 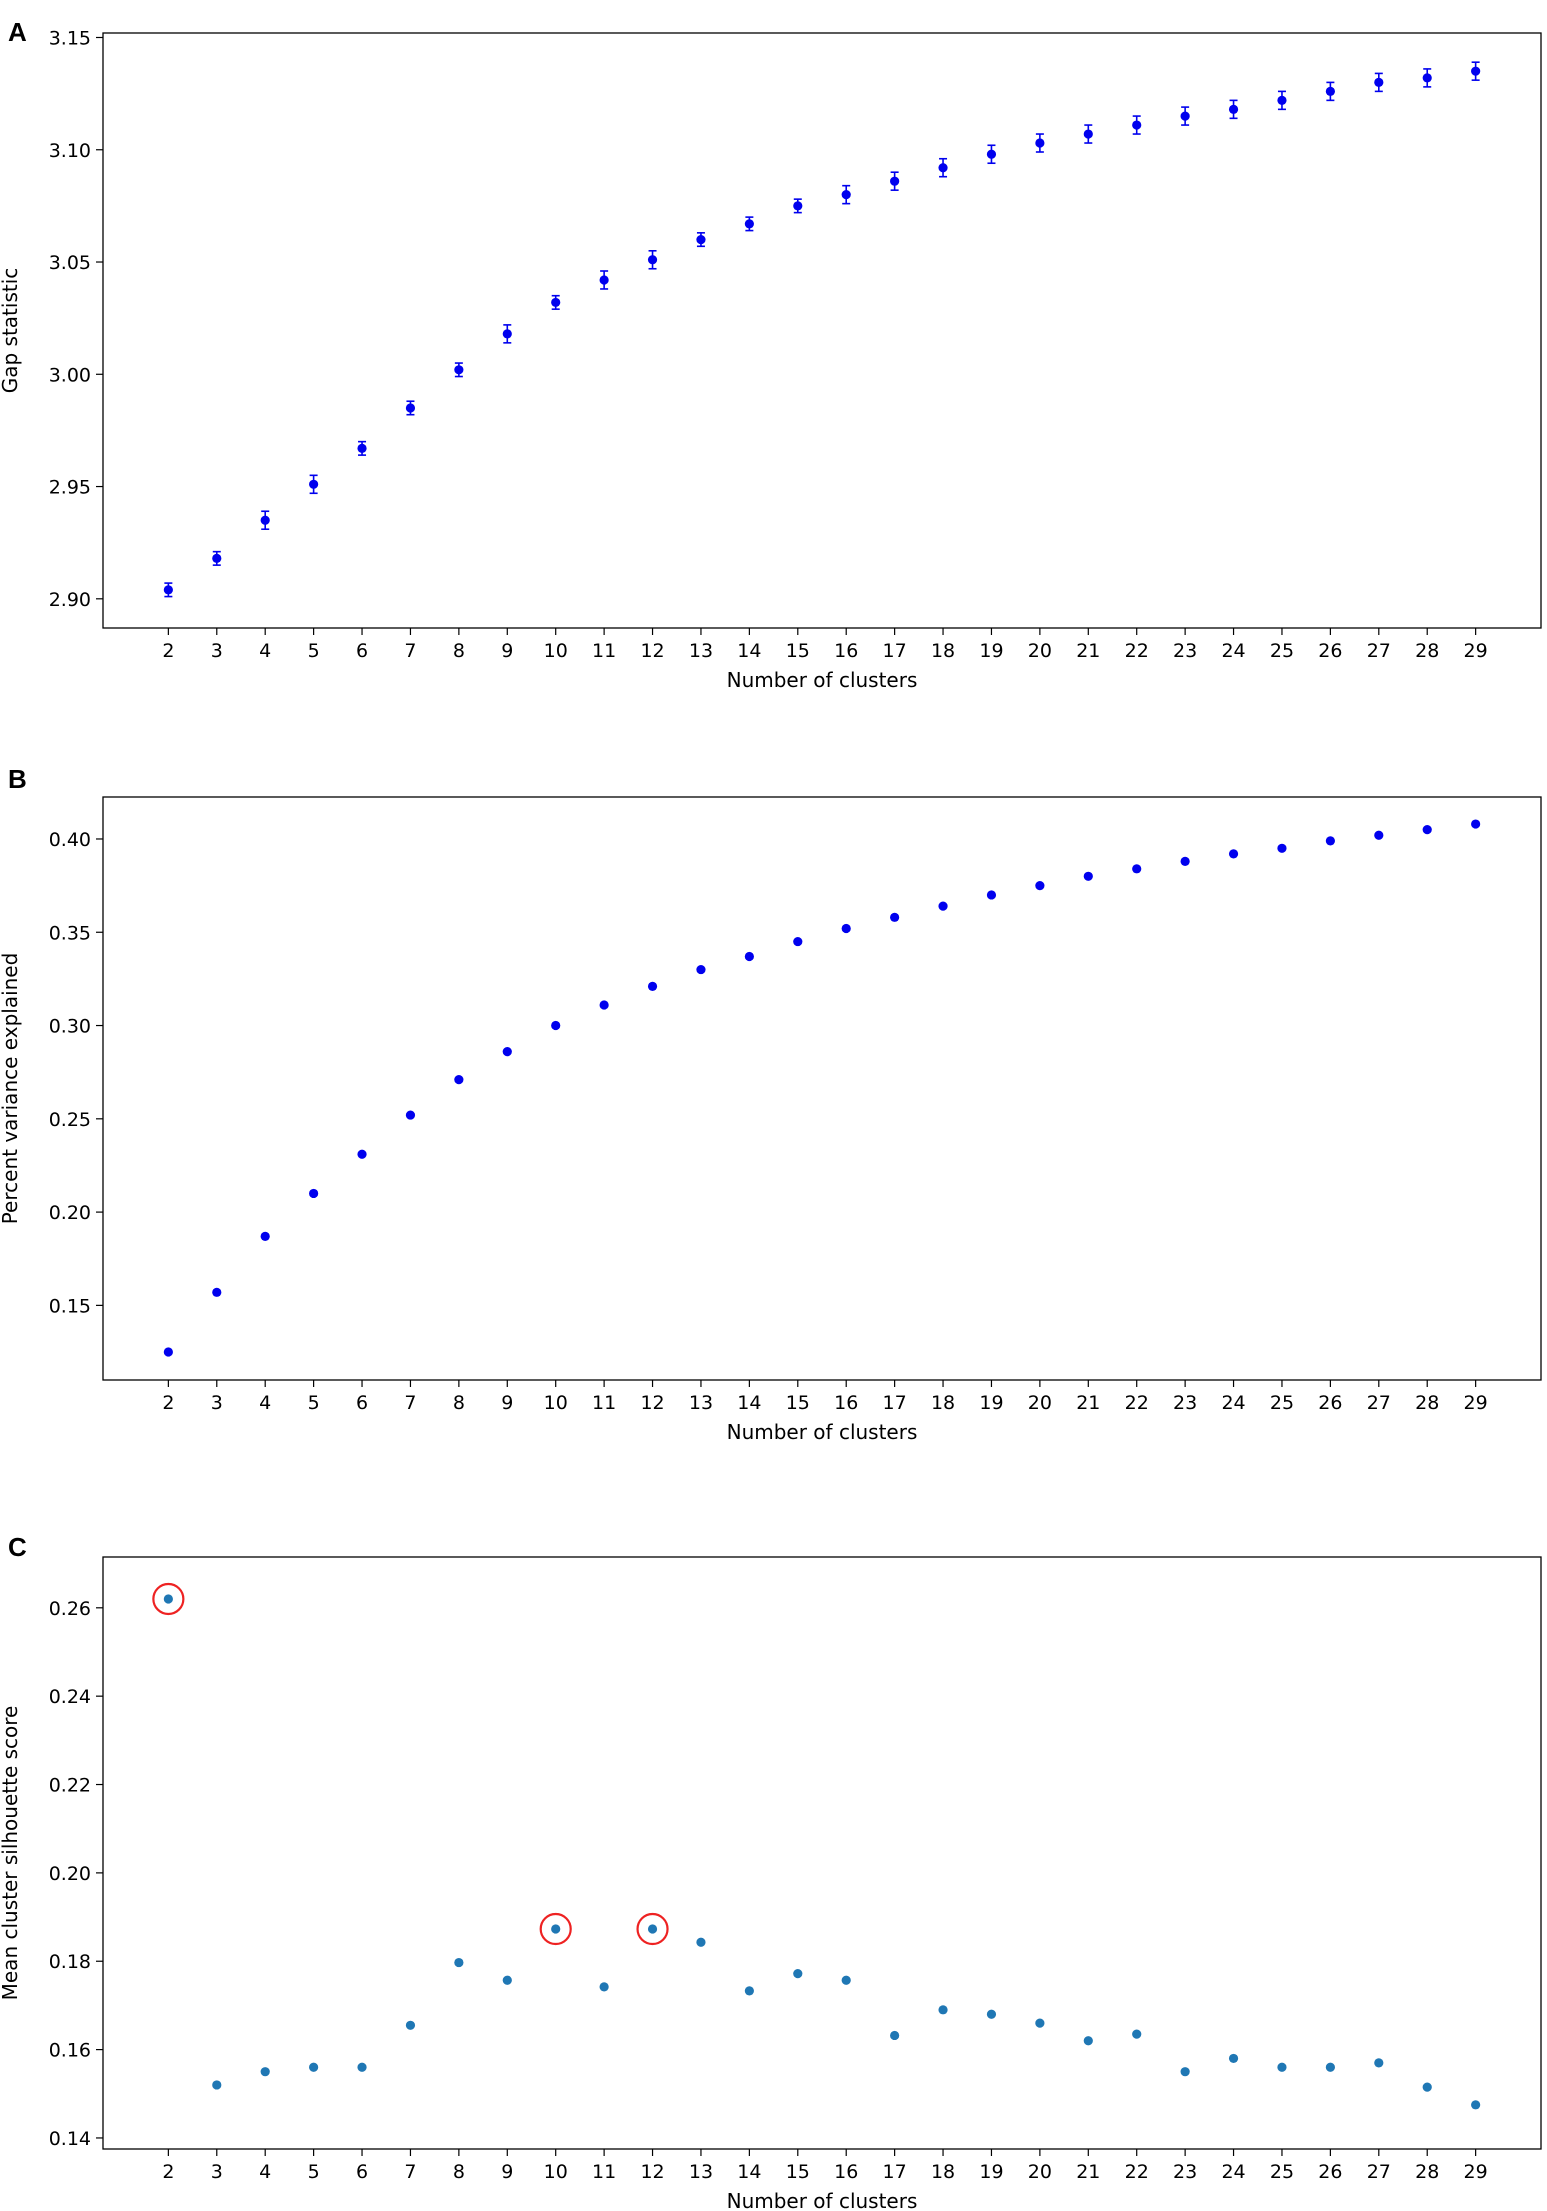 I want to click on y-tick-label: 3.00, so click(x=70, y=375).